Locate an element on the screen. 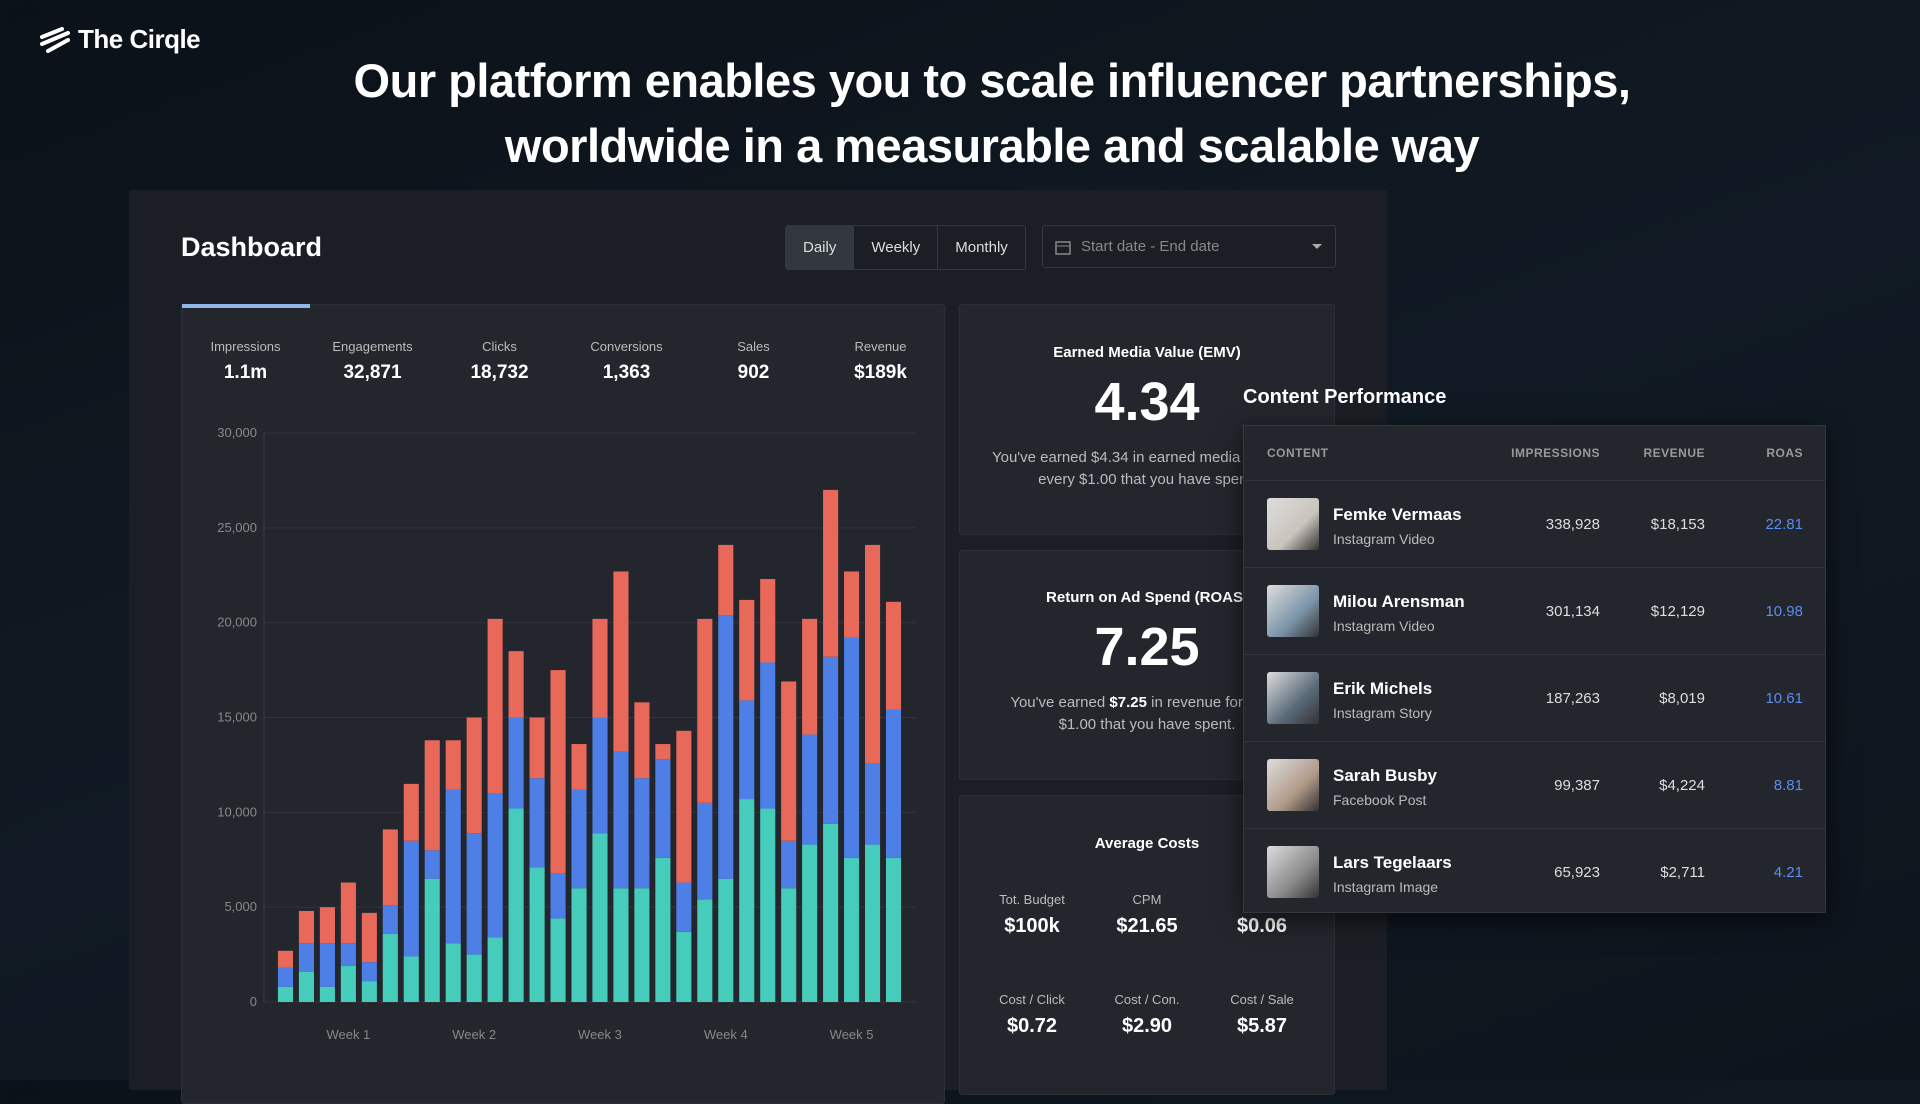 This screenshot has width=1920, height=1104. cost-value: $0.06 is located at coordinates (1262, 926).